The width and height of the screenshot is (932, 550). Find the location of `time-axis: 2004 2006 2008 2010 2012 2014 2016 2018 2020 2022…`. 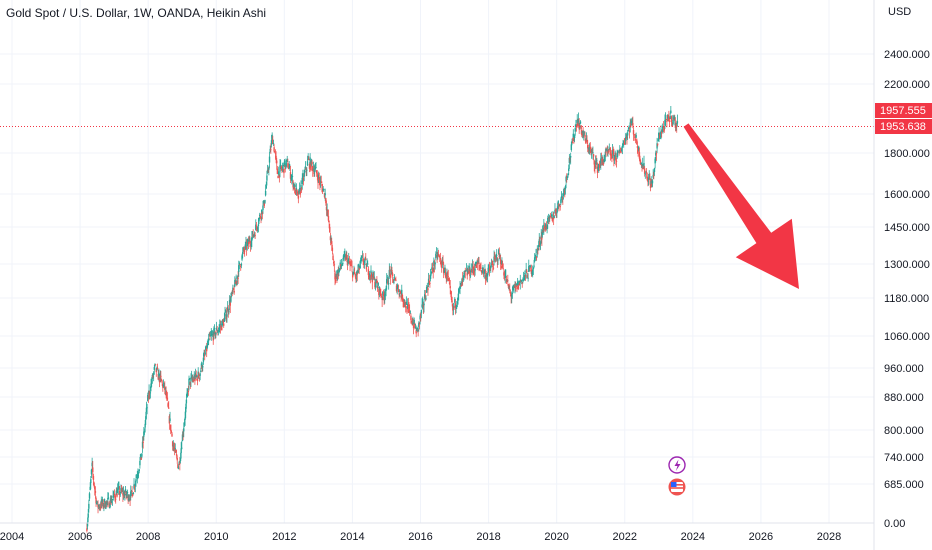

time-axis: 2004 2006 2008 2010 2012 2014 2016 2018 2020 2022… is located at coordinates (420, 537).